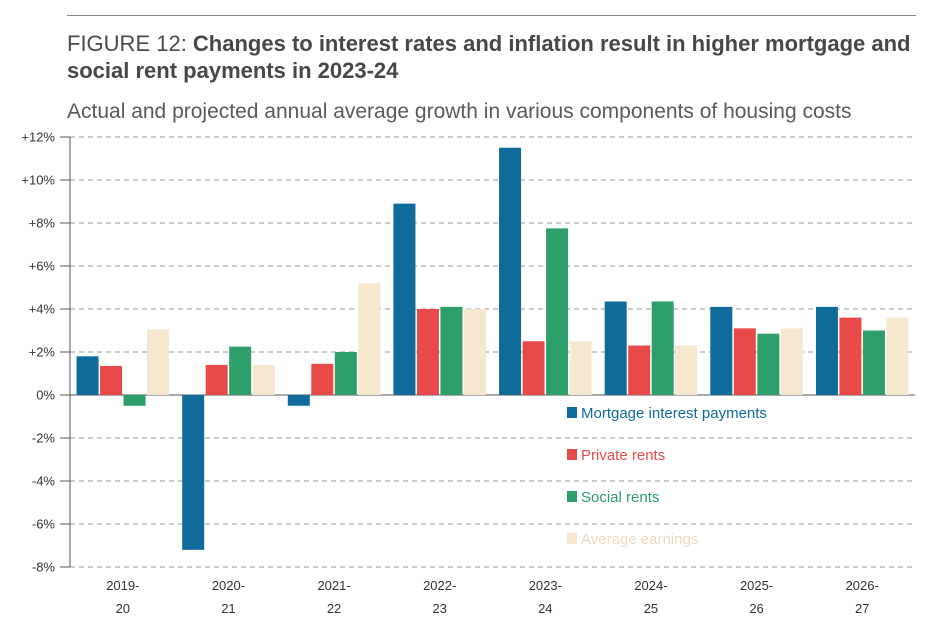 The image size is (944, 630). Describe the element at coordinates (44, 524) in the screenshot. I see `y-tick-label: -6%` at that location.